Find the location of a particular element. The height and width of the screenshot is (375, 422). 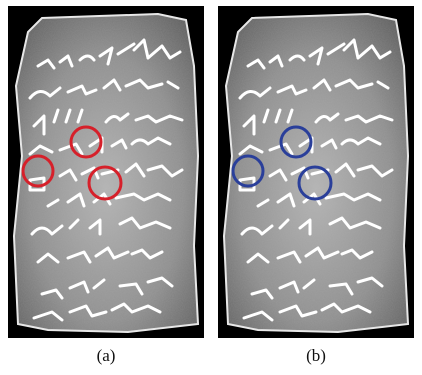

caption-b: (b) is located at coordinates (316, 355).